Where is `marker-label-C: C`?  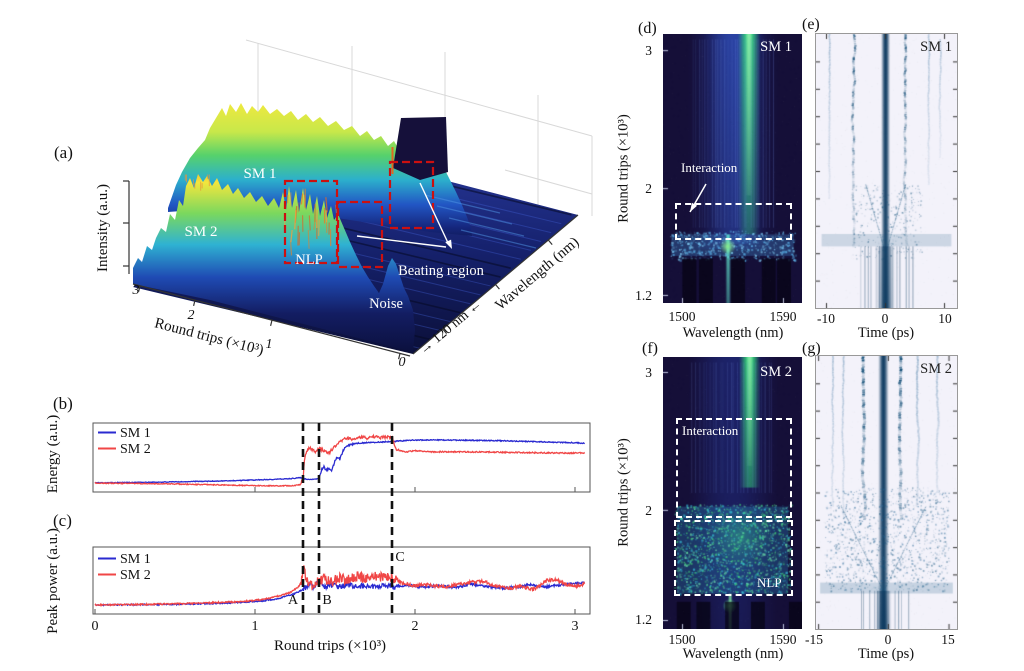
marker-label-C: C is located at coordinates (399, 557).